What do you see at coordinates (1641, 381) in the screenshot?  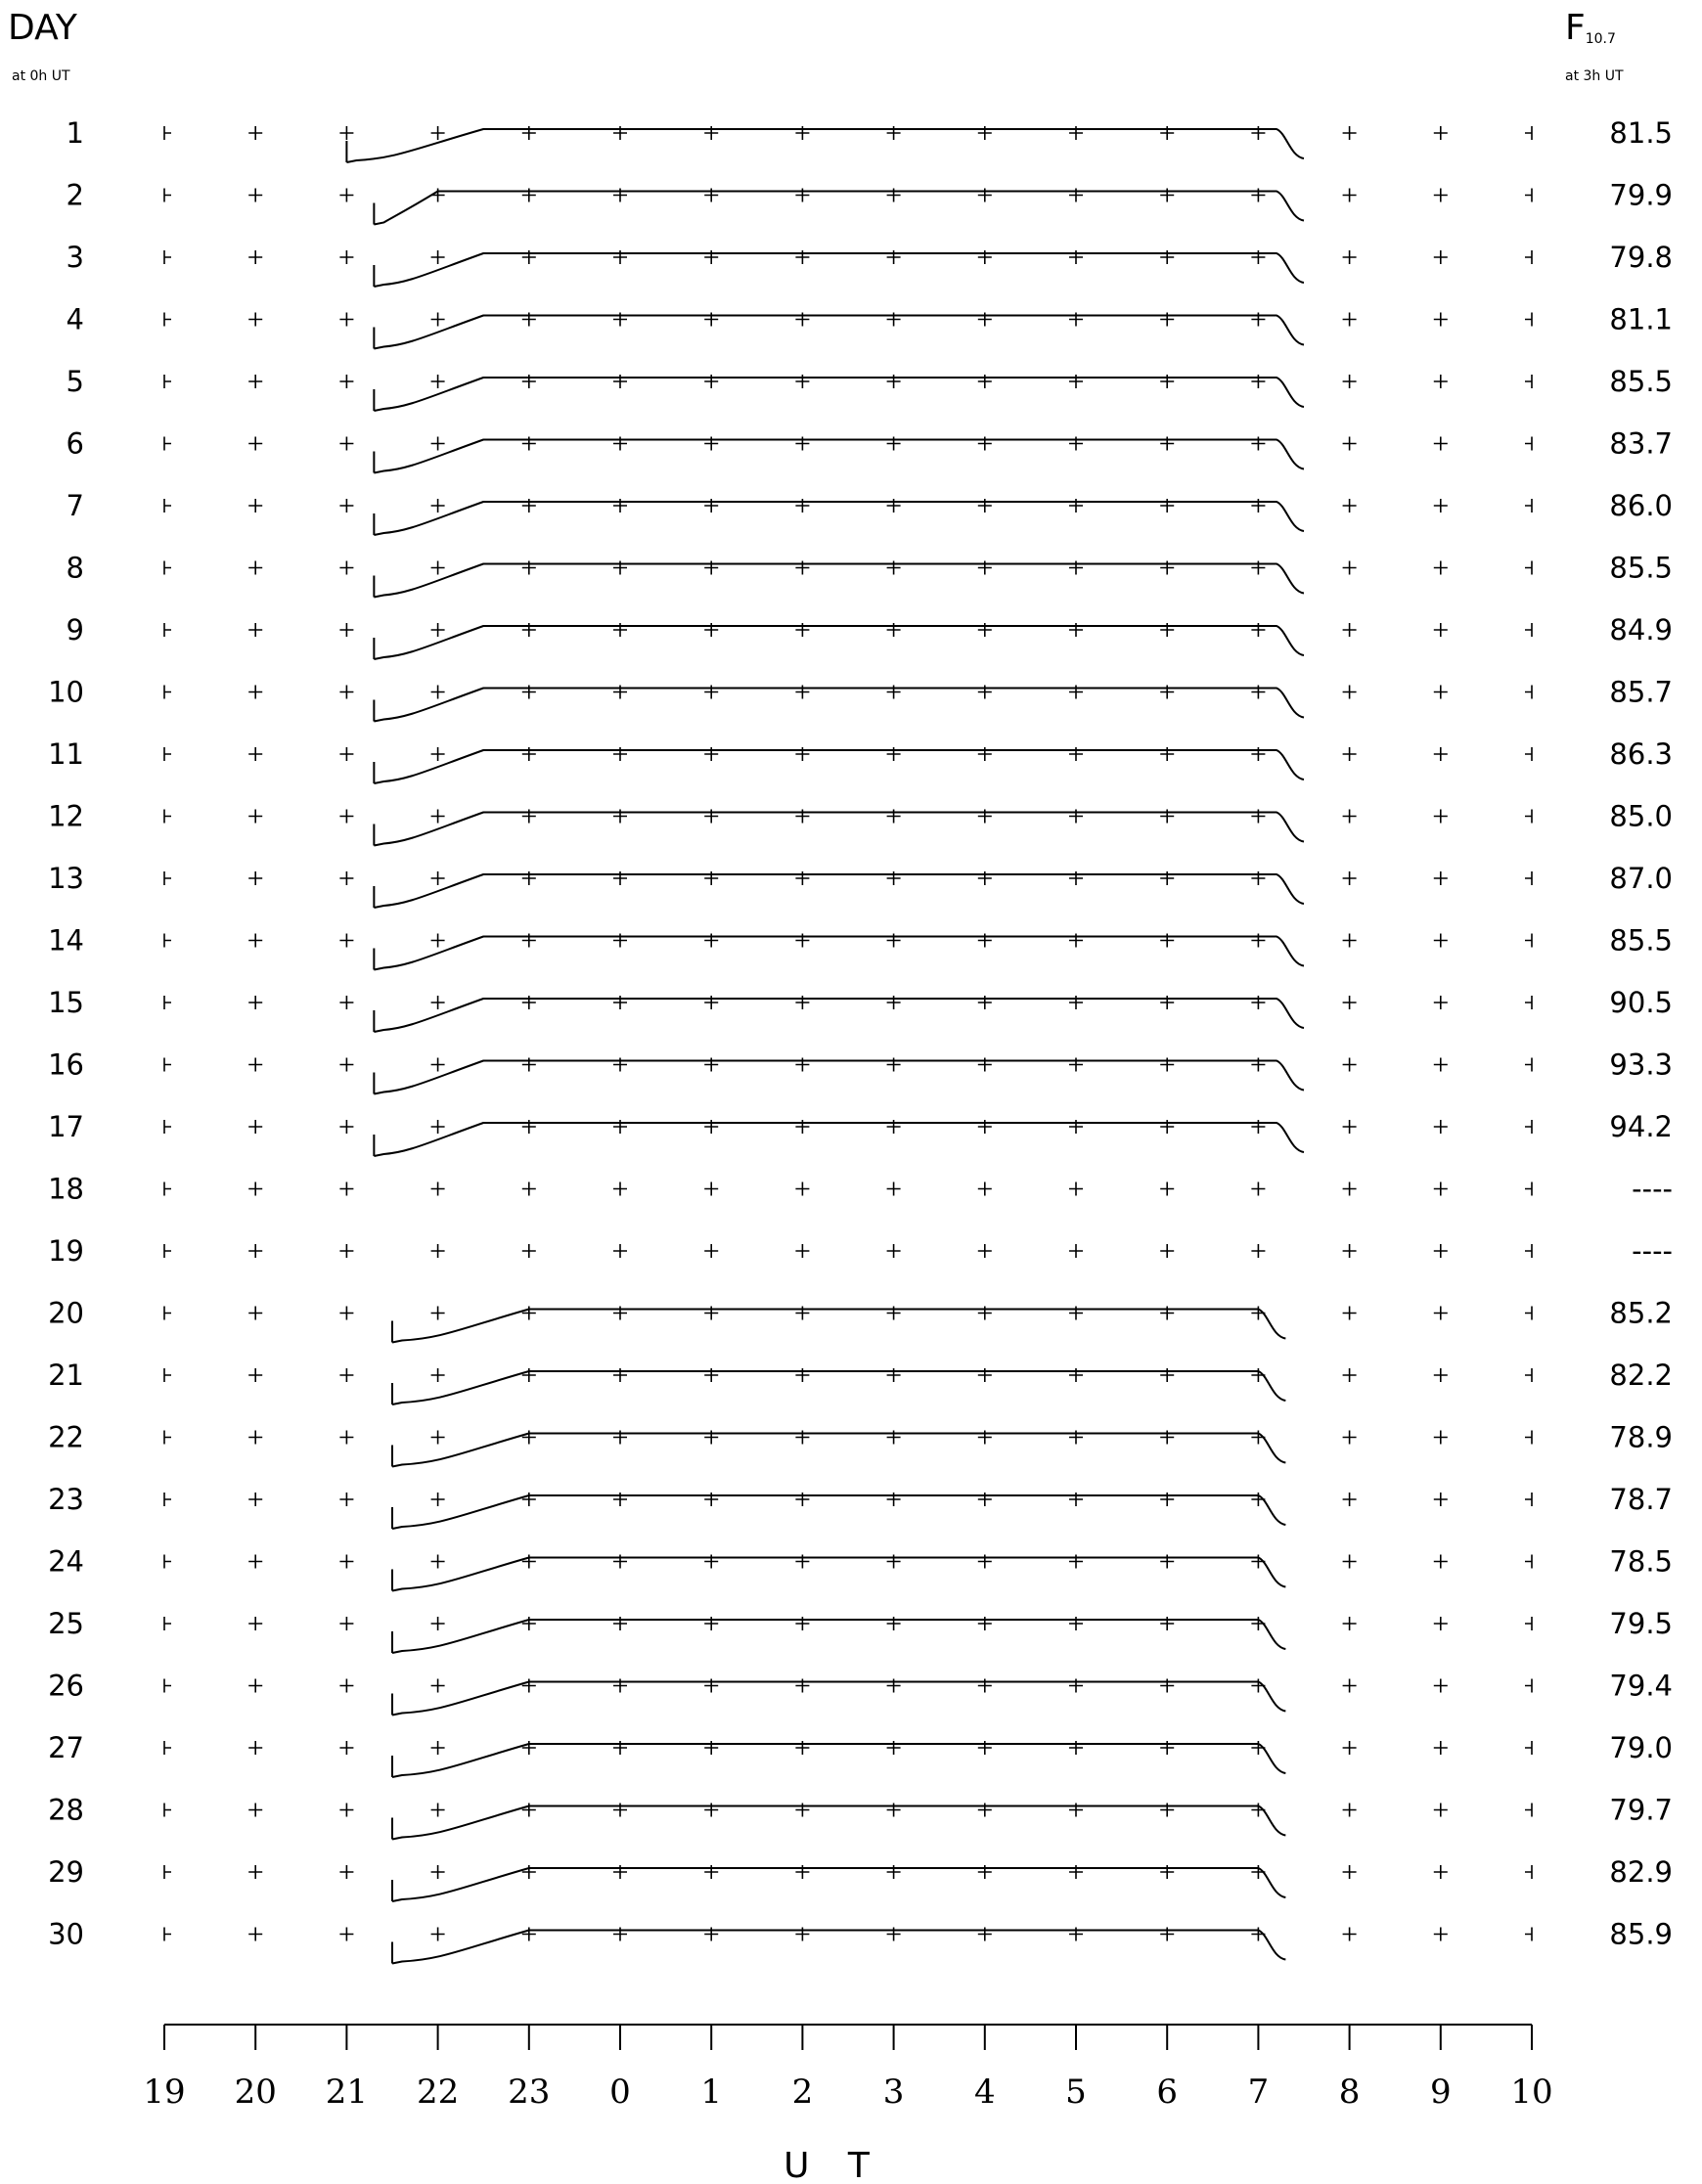 I see `flux-value-day-5: 85.5` at bounding box center [1641, 381].